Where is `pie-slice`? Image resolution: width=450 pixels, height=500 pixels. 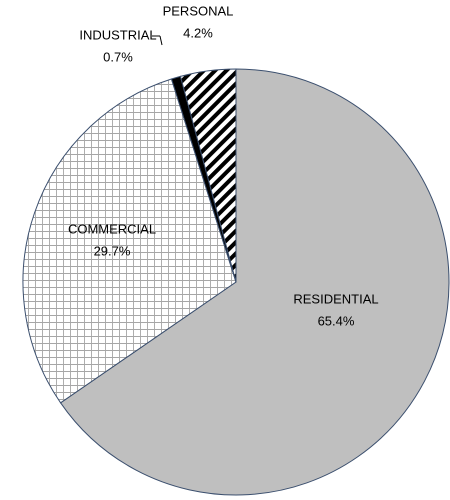
pie-slice is located at coordinates (208, 175).